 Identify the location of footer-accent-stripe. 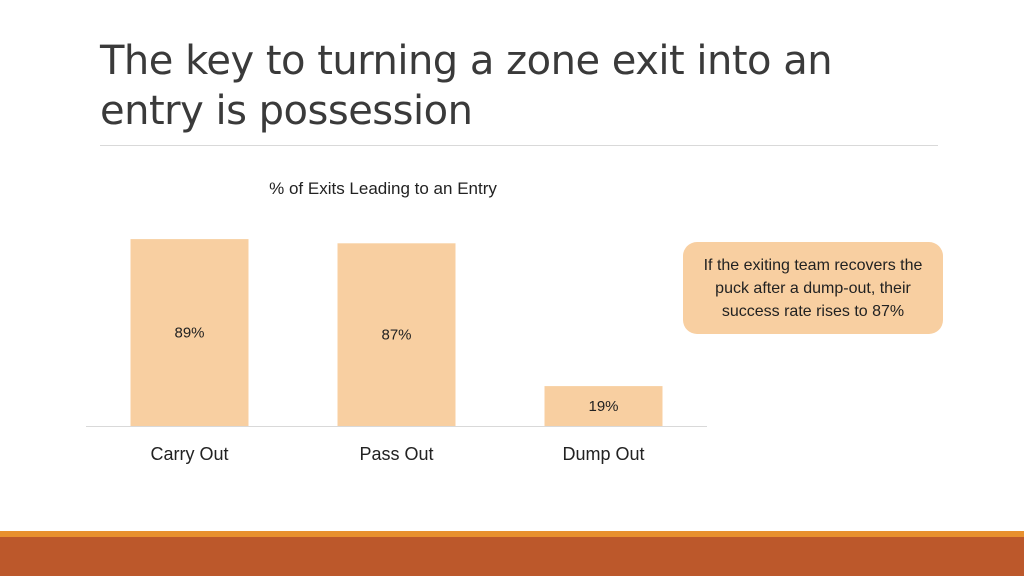
(512, 534).